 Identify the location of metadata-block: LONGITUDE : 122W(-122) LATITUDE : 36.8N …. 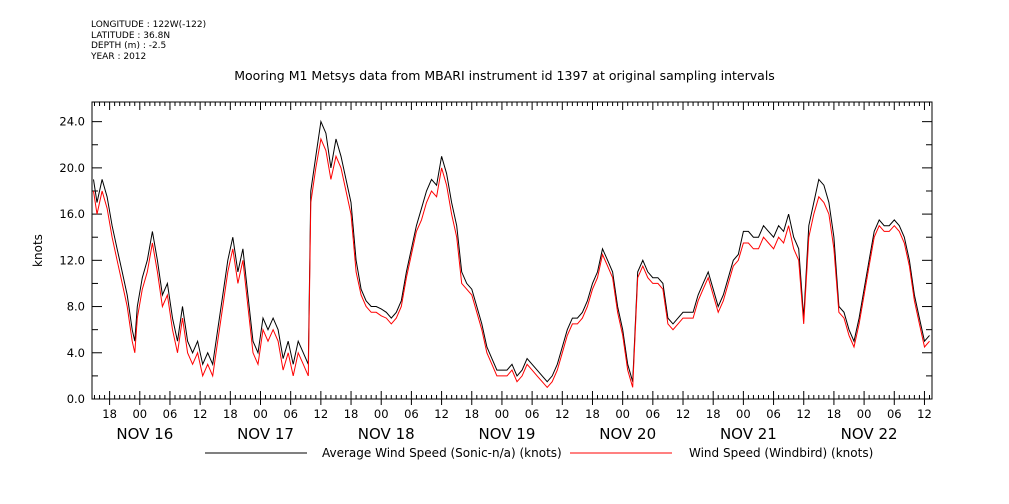
(148, 41).